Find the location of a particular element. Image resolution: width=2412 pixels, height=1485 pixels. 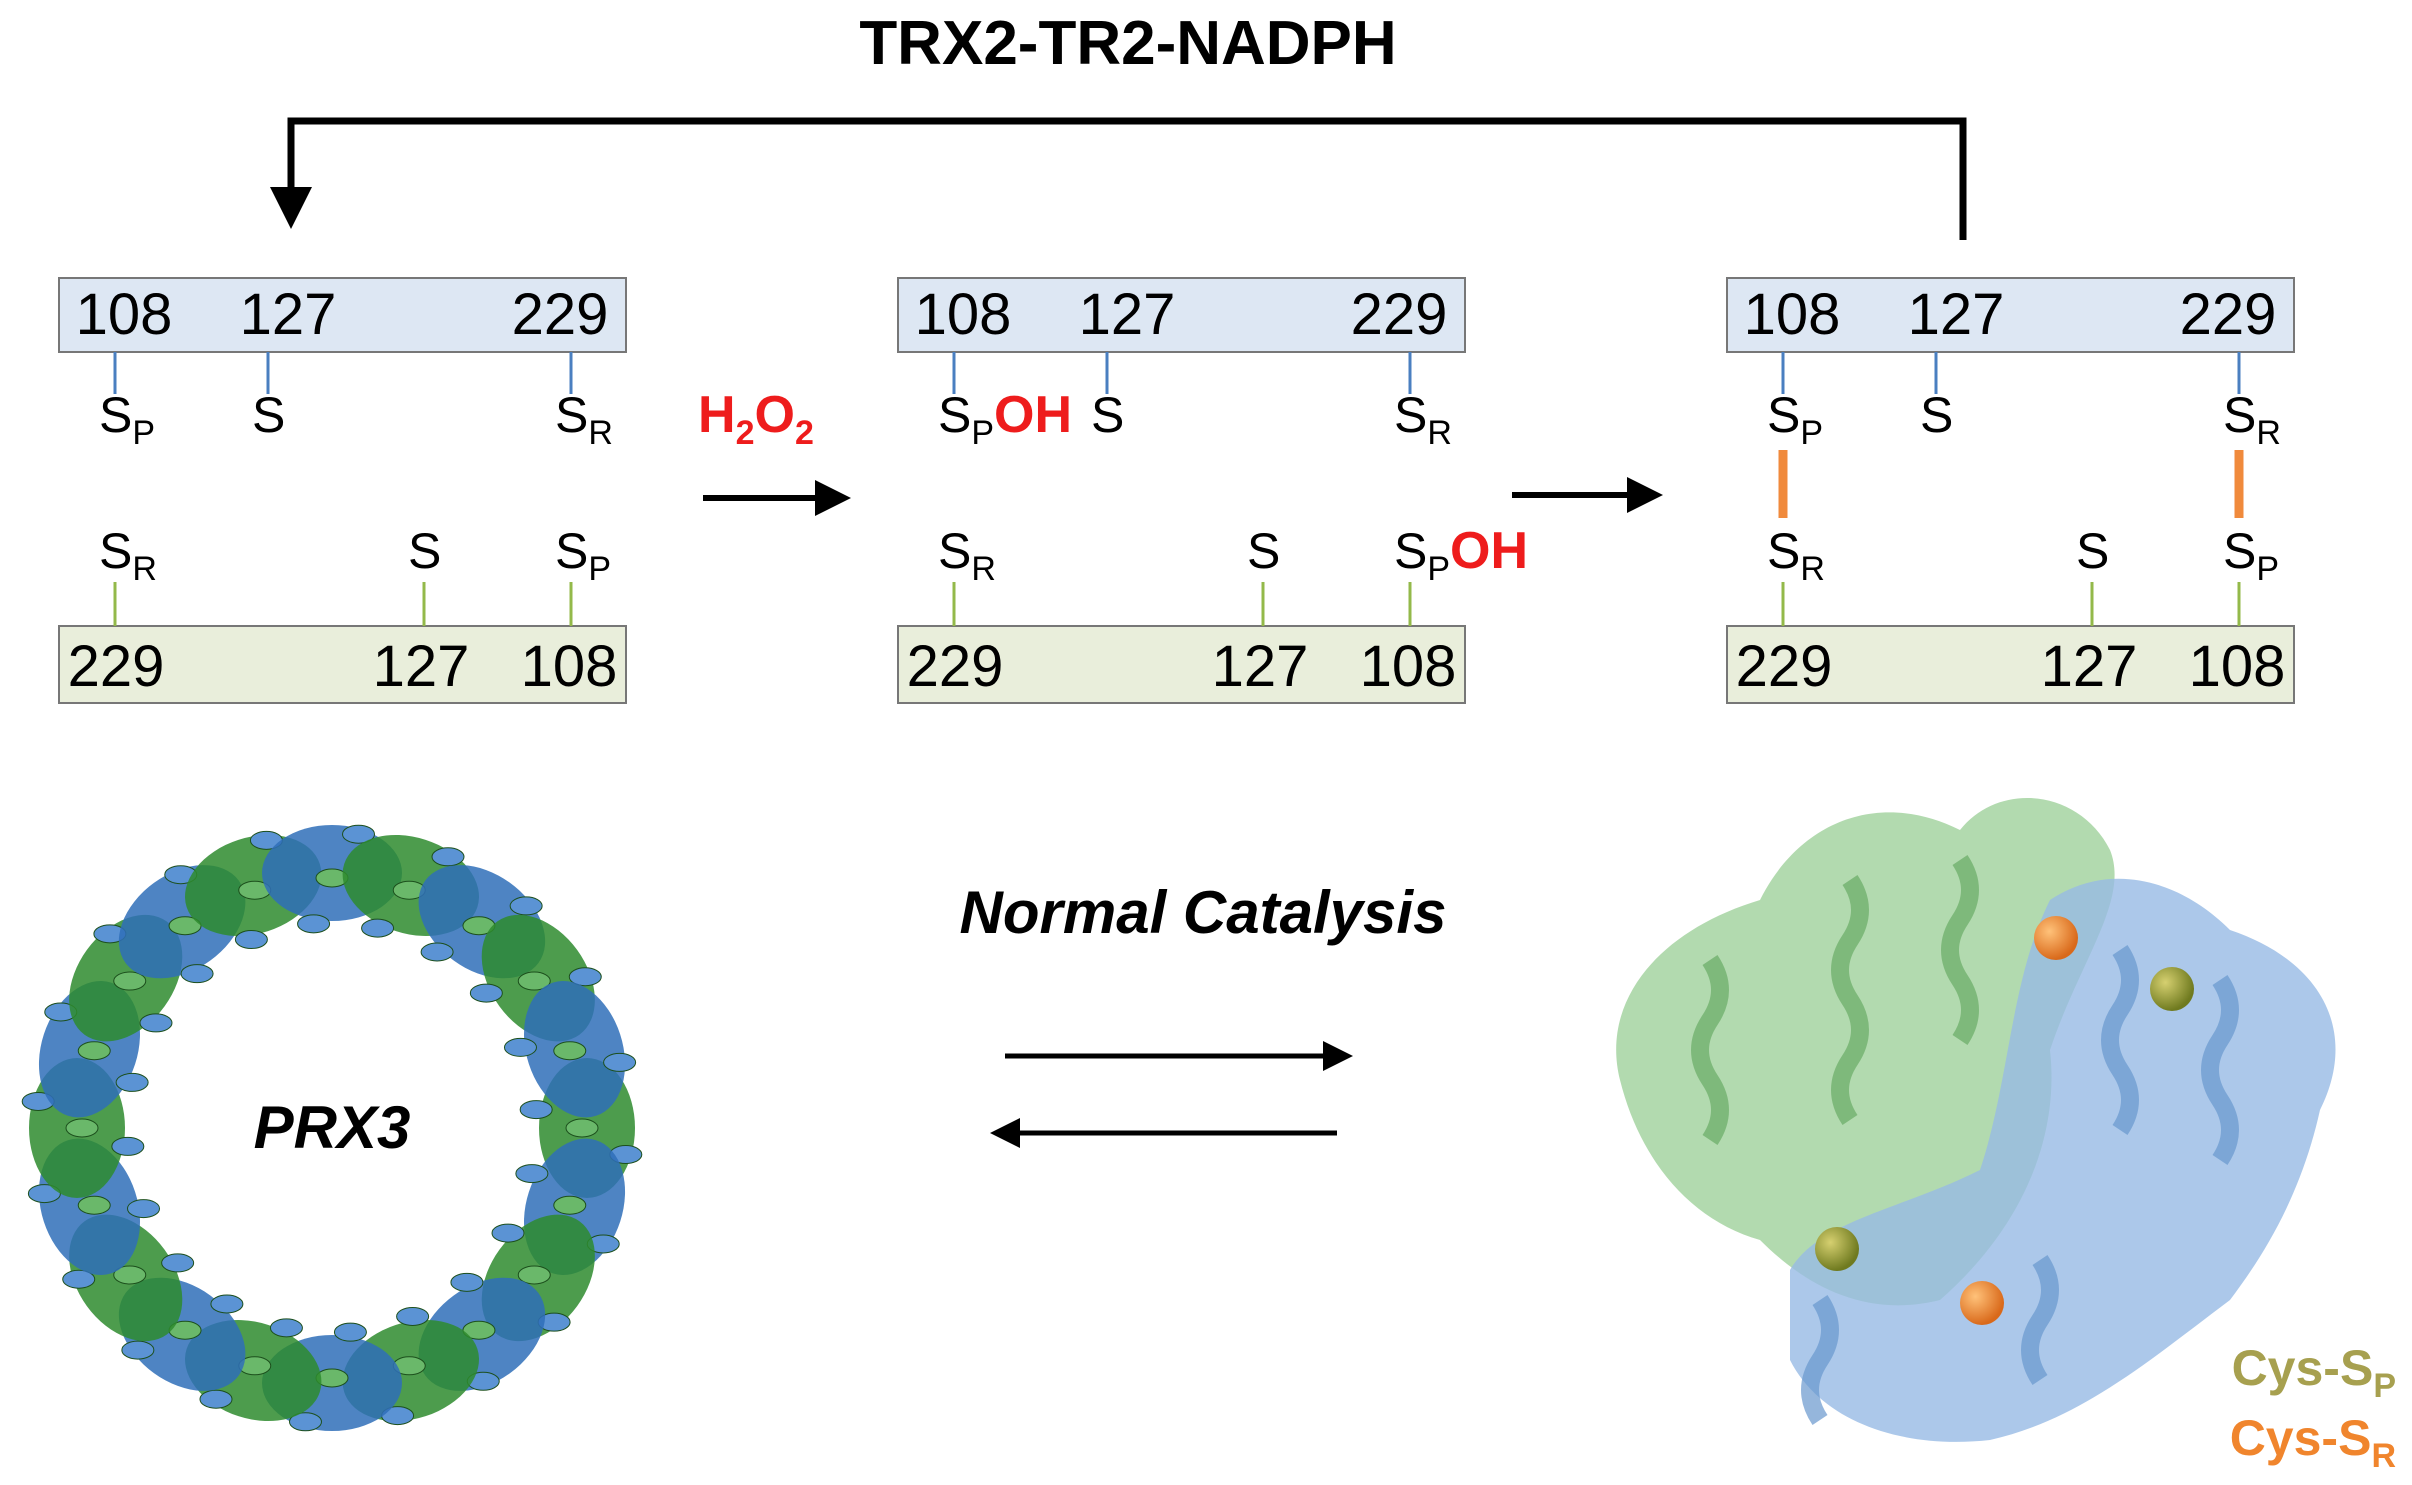

dimer-structure is located at coordinates (1976, 1119).